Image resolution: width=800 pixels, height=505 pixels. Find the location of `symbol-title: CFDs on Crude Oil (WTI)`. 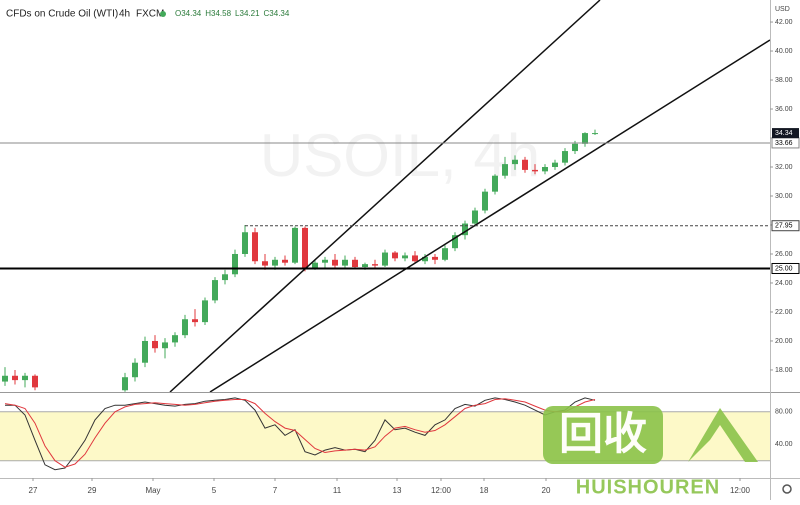

symbol-title: CFDs on Crude Oil (WTI) is located at coordinates (62, 14).